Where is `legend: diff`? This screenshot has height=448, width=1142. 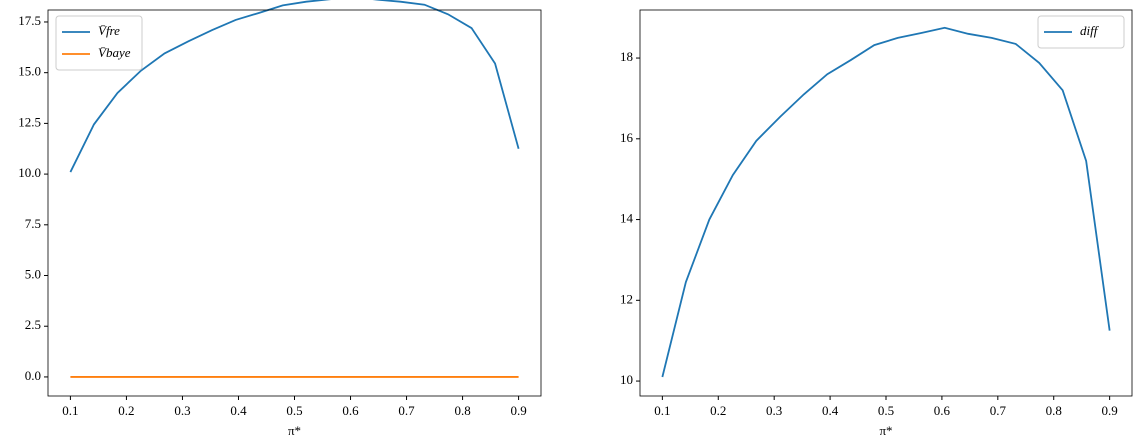 legend: diff is located at coordinates (1081, 32).